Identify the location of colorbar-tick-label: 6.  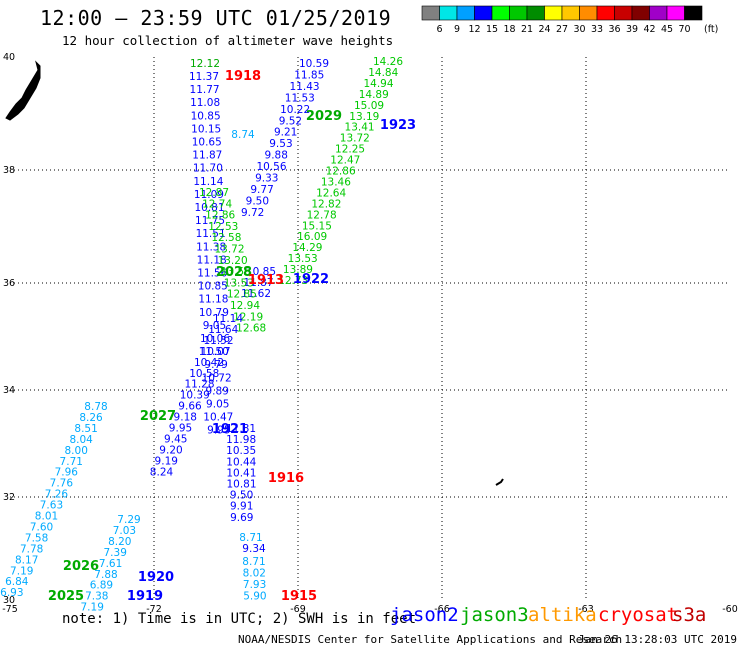
(439, 29).